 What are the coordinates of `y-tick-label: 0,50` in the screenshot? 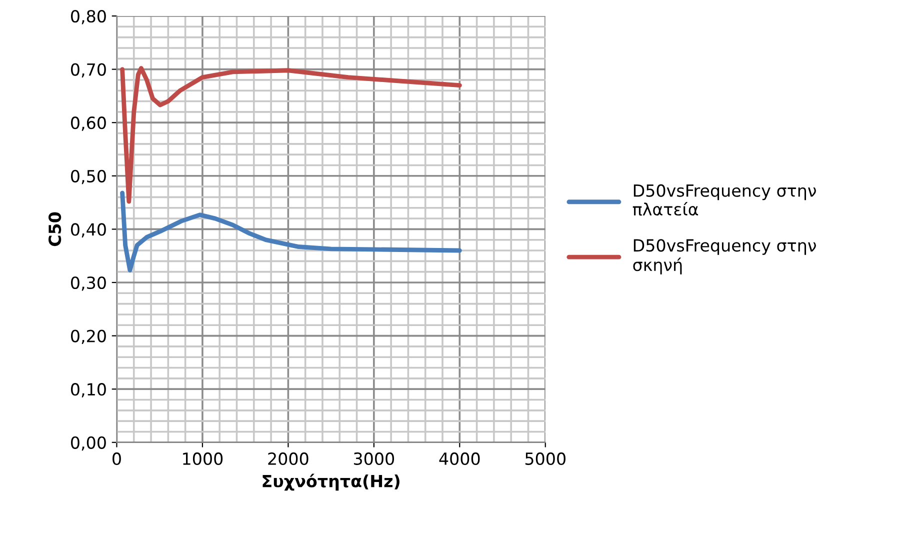 It's located at (88, 177).